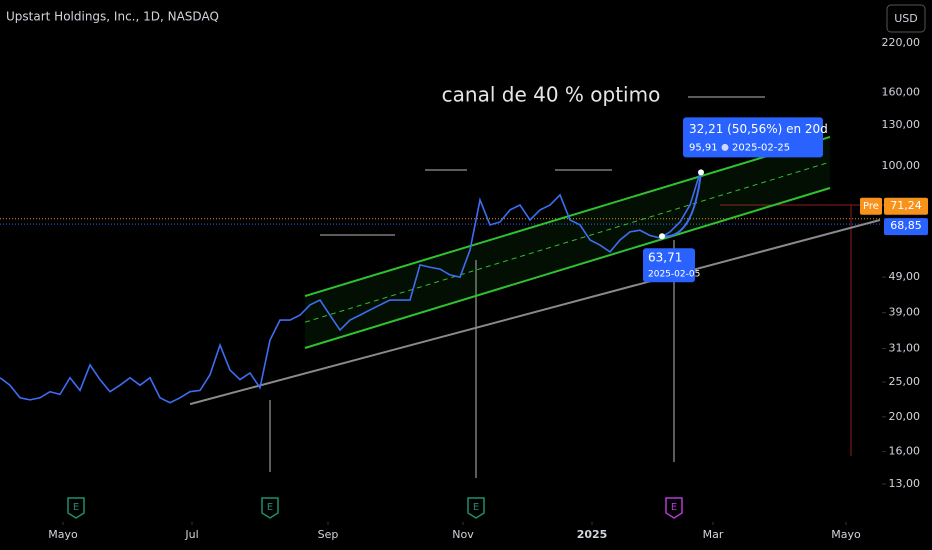 The image size is (932, 550). I want to click on annotation: canal de 40 % optimo, so click(551, 95).